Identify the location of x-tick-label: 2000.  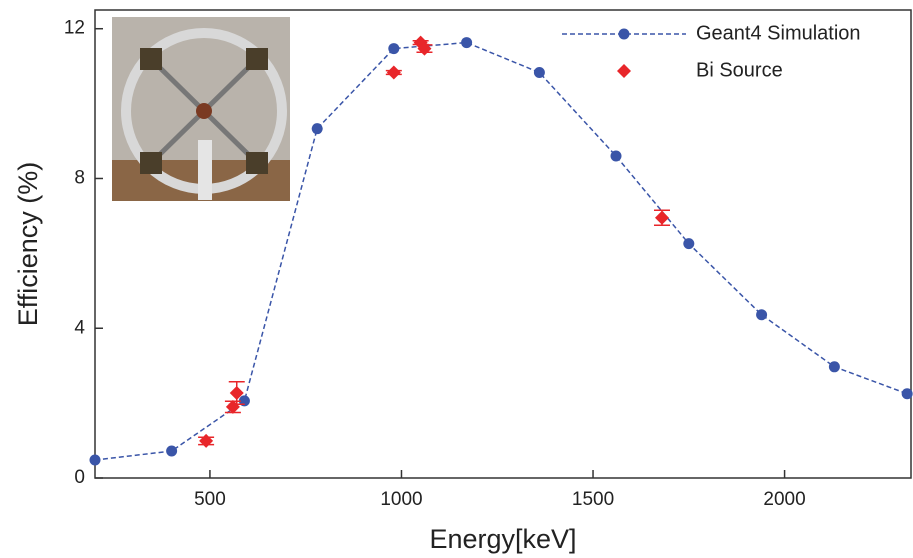
(784, 499).